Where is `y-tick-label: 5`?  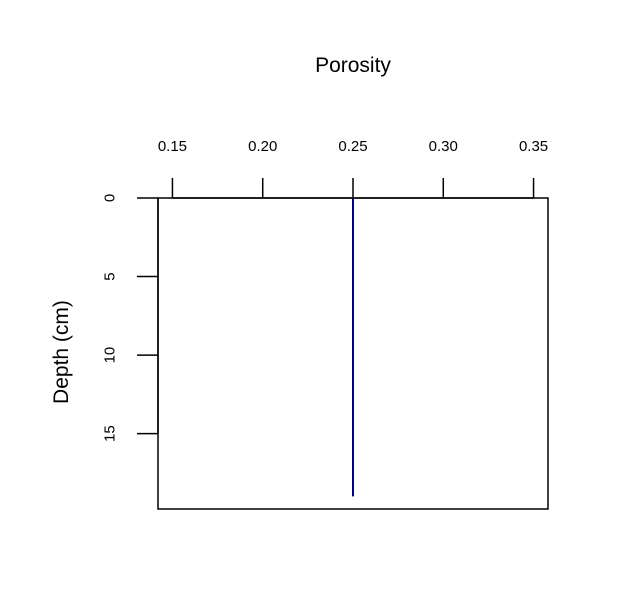 y-tick-label: 5 is located at coordinates (110, 276).